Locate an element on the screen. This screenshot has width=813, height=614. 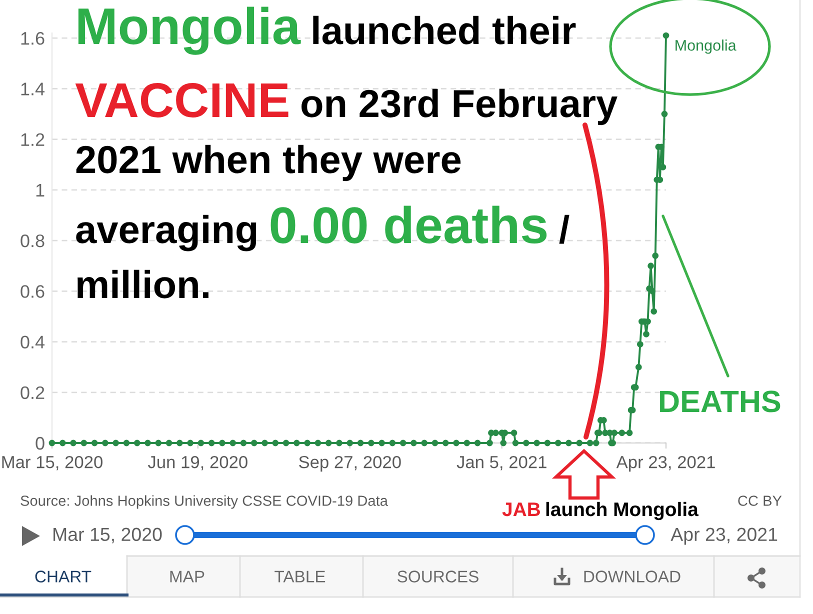
text: MAP is located at coordinates (187, 576).